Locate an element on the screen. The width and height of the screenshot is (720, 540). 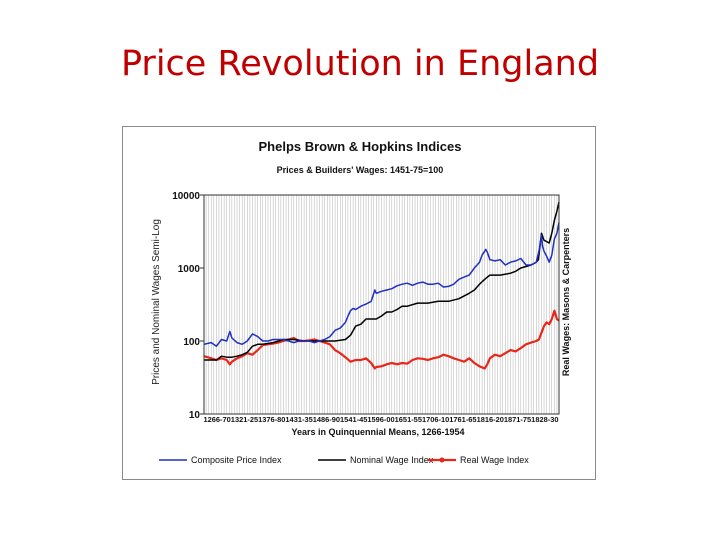
y2-axis-label: Real Wages: Masons & Carpenters is located at coordinates (566, 302).